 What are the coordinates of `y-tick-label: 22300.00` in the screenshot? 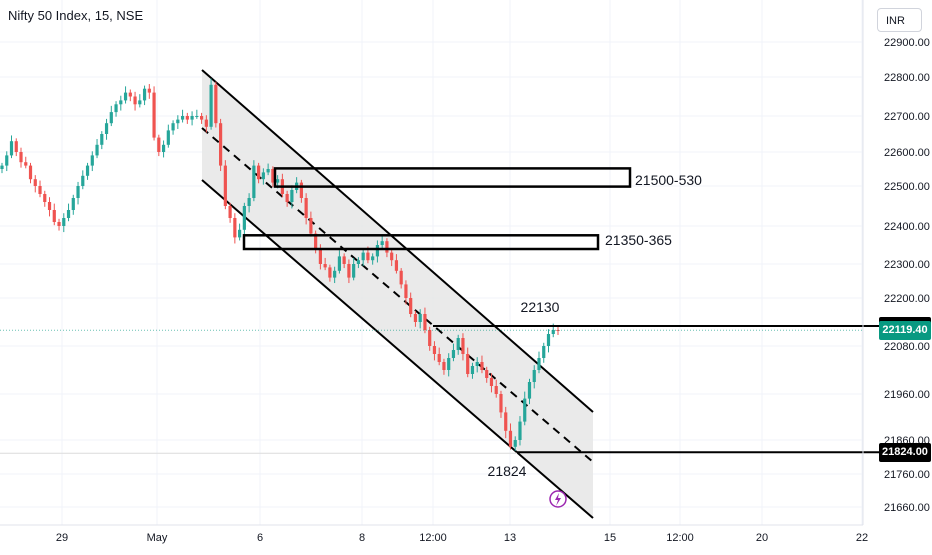 It's located at (907, 265).